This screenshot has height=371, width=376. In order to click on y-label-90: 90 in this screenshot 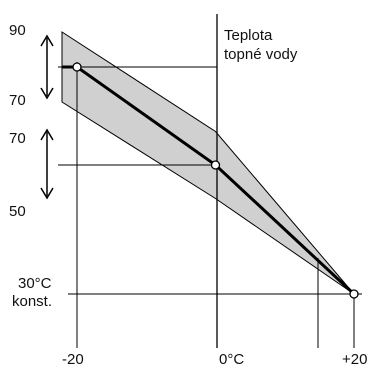, I will do `click(17, 30)`.